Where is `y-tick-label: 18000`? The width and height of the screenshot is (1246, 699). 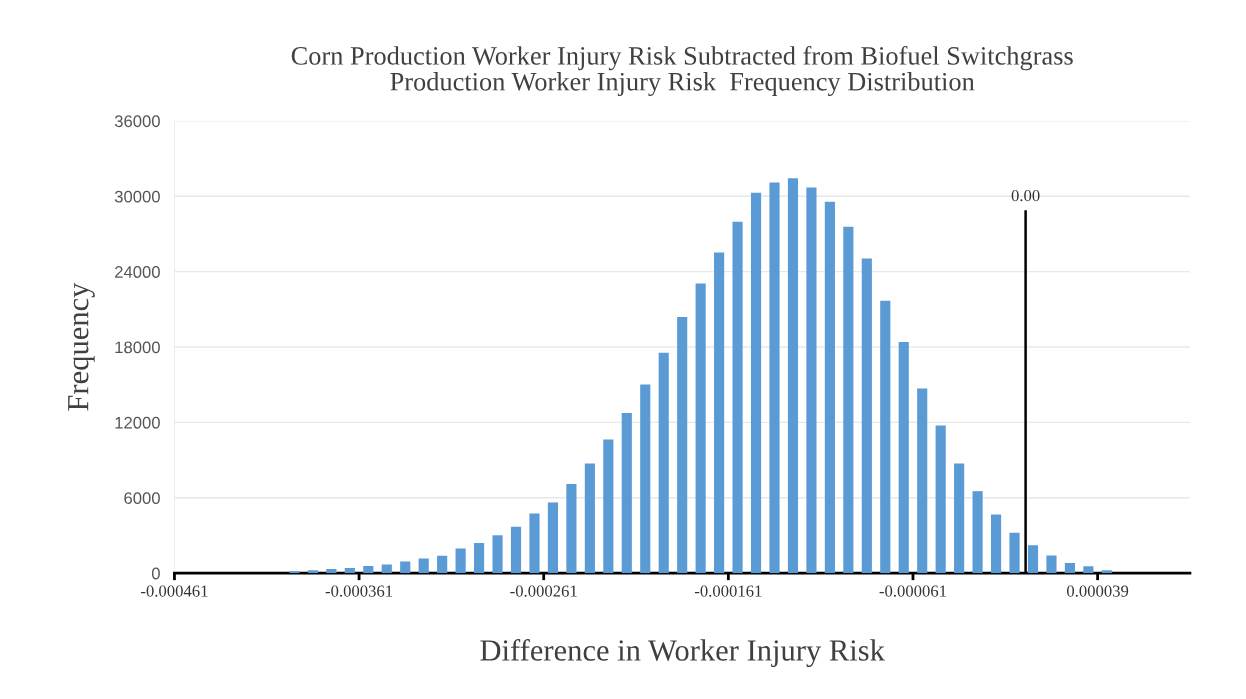
y-tick-label: 18000 is located at coordinates (137, 347).